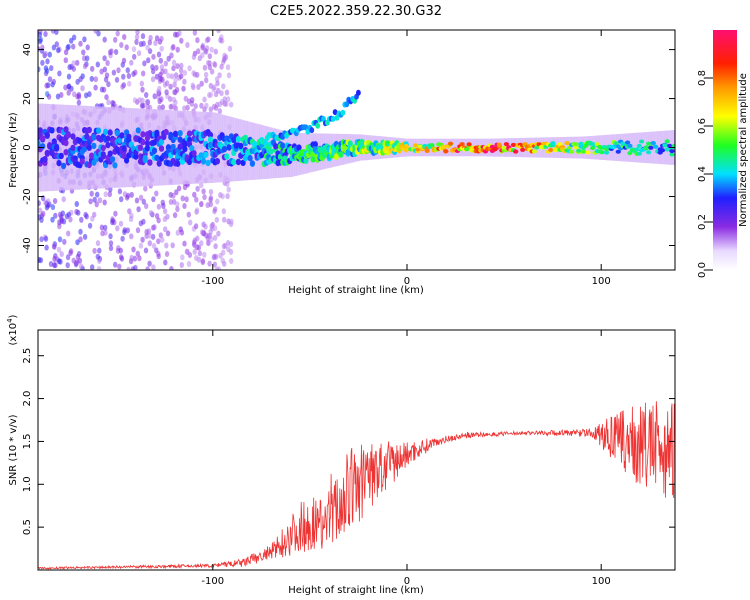 Image resolution: width=750 pixels, height=600 pixels. Describe the element at coordinates (27, 441) in the screenshot. I see `snr-ytick-label: 1.5` at that location.